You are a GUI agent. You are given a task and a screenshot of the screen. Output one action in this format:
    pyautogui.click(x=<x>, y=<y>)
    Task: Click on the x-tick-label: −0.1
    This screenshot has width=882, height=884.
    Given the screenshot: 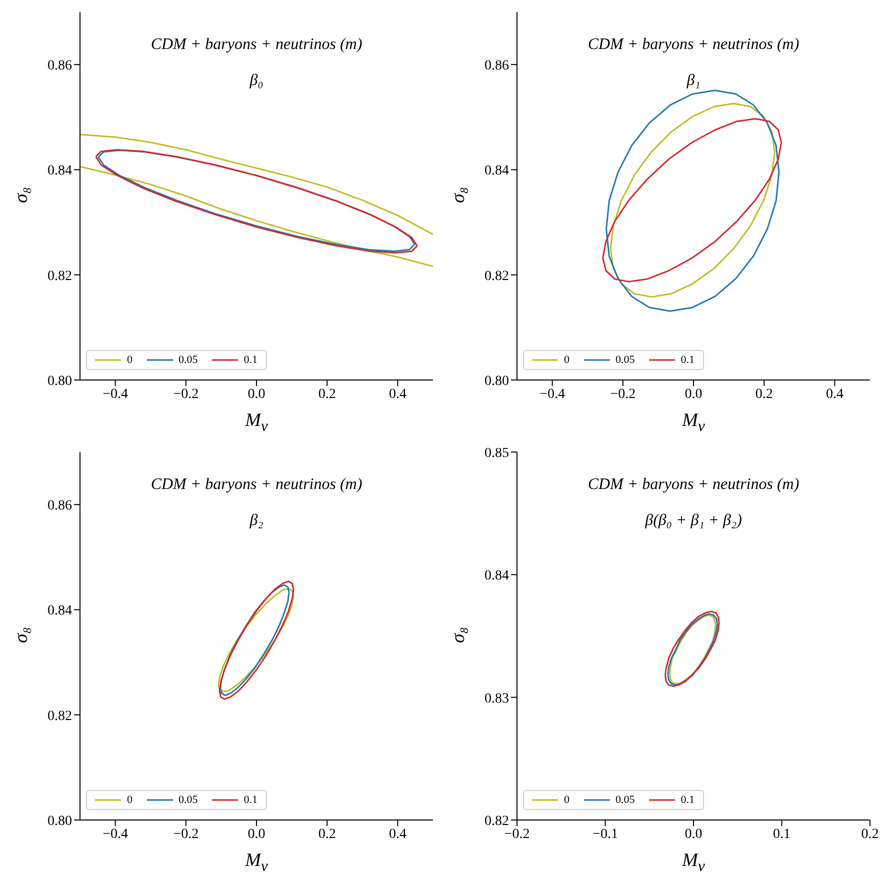 What is the action you would take?
    pyautogui.click(x=605, y=834)
    